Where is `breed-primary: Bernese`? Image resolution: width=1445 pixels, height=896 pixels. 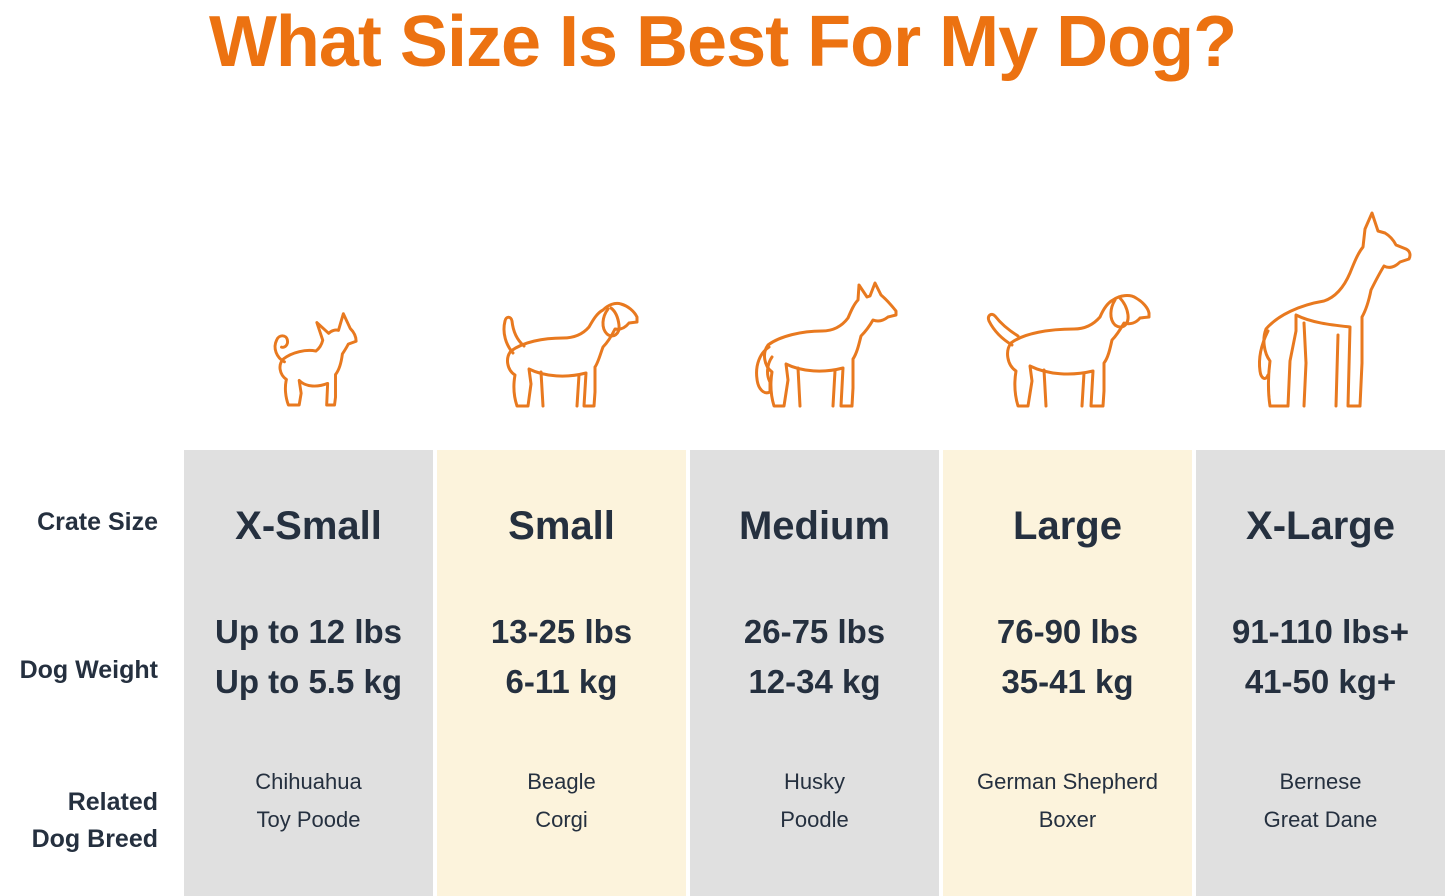 breed-primary: Bernese is located at coordinates (1320, 781).